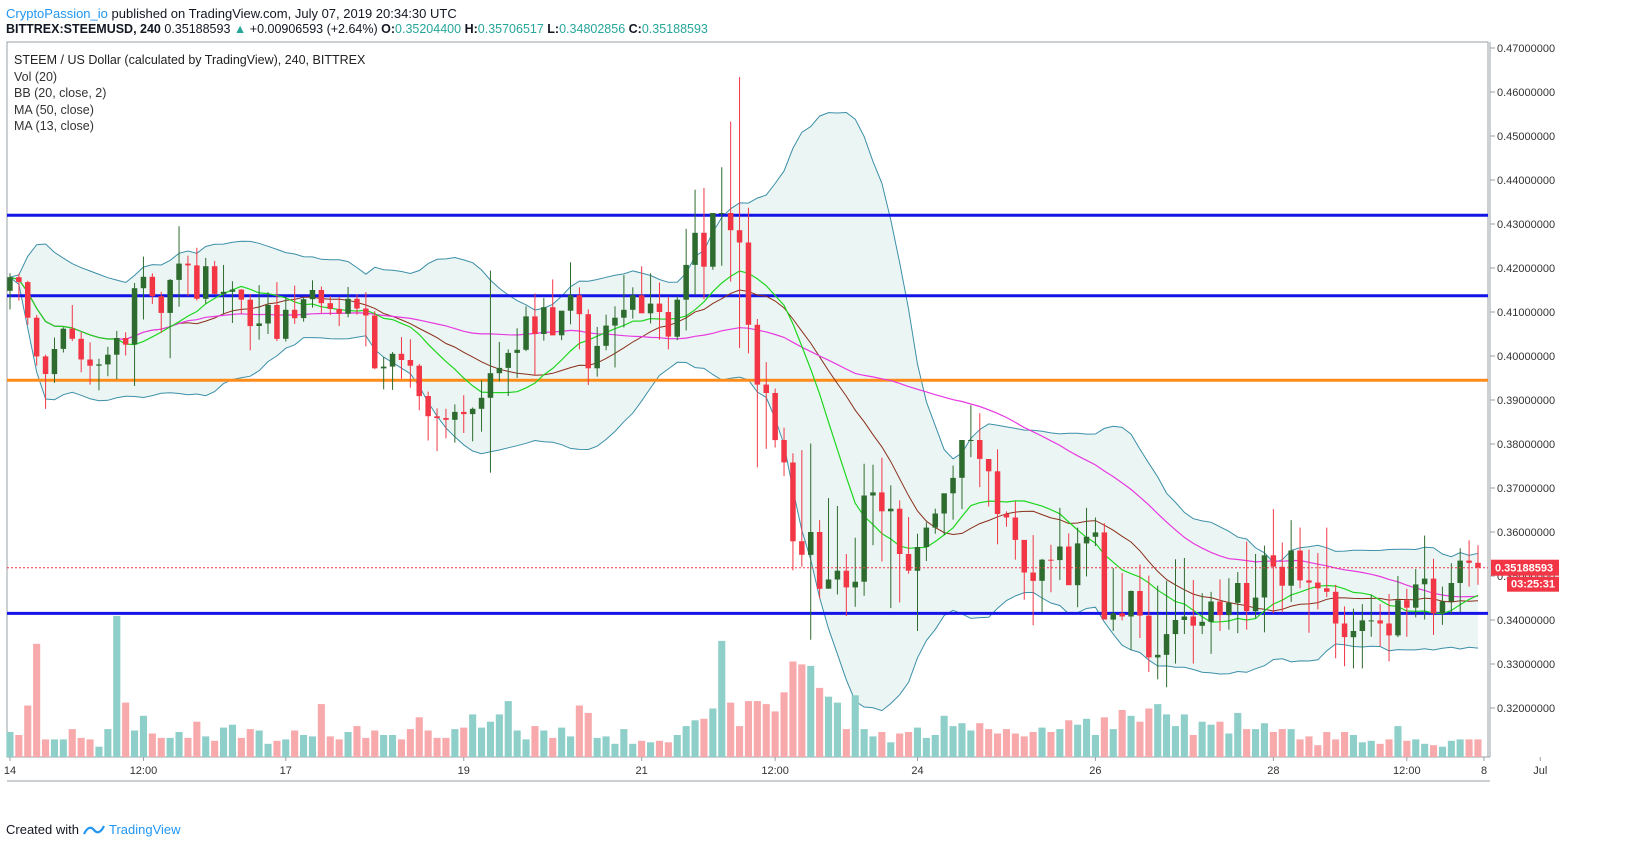 Image resolution: width=1627 pixels, height=849 pixels. Describe the element at coordinates (144, 829) in the screenshot. I see `tradingview-link: TradingView` at that location.